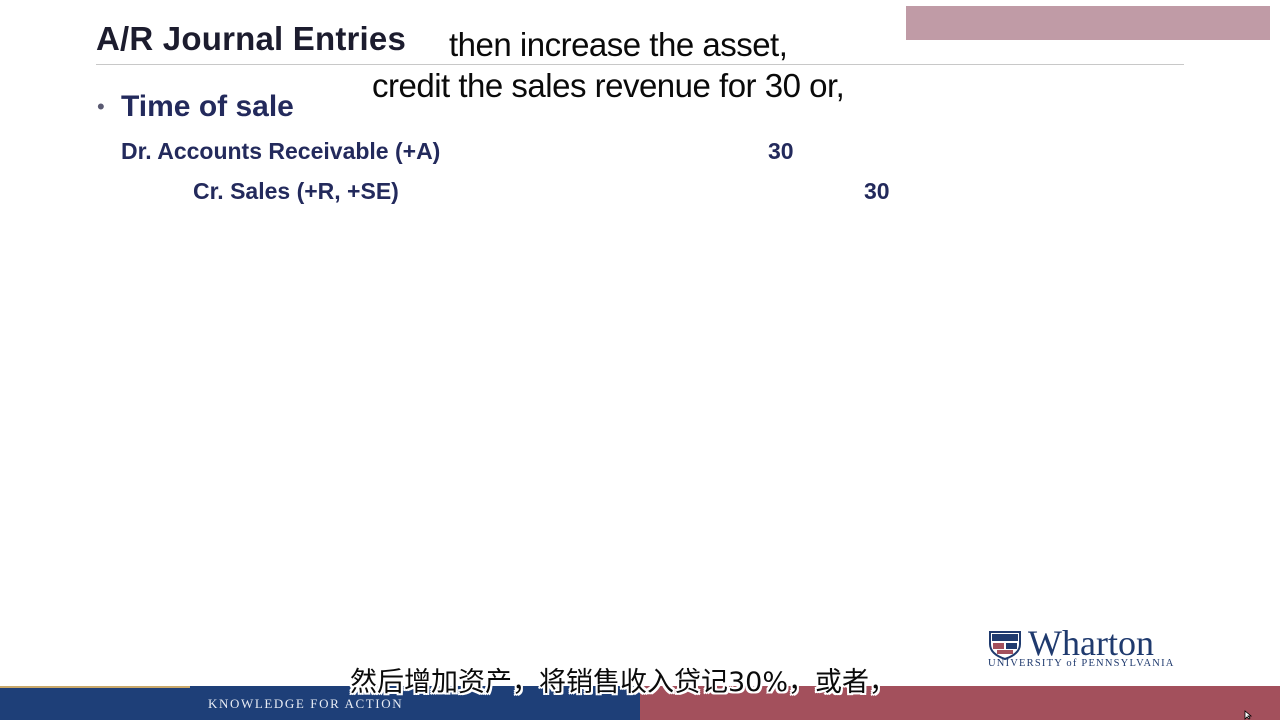 The height and width of the screenshot is (720, 1280). What do you see at coordinates (623, 682) in the screenshot?
I see `subtitle-chinese: 然后增加资产，将销售收入贷记30%，或者，` at bounding box center [623, 682].